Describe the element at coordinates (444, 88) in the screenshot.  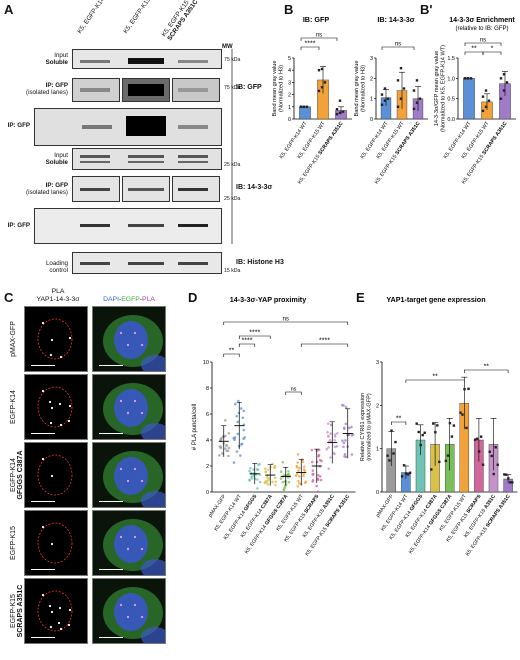
I see `y-axis-label-line: (Normalized to K5, EGFP-K14 WT)` at that location.